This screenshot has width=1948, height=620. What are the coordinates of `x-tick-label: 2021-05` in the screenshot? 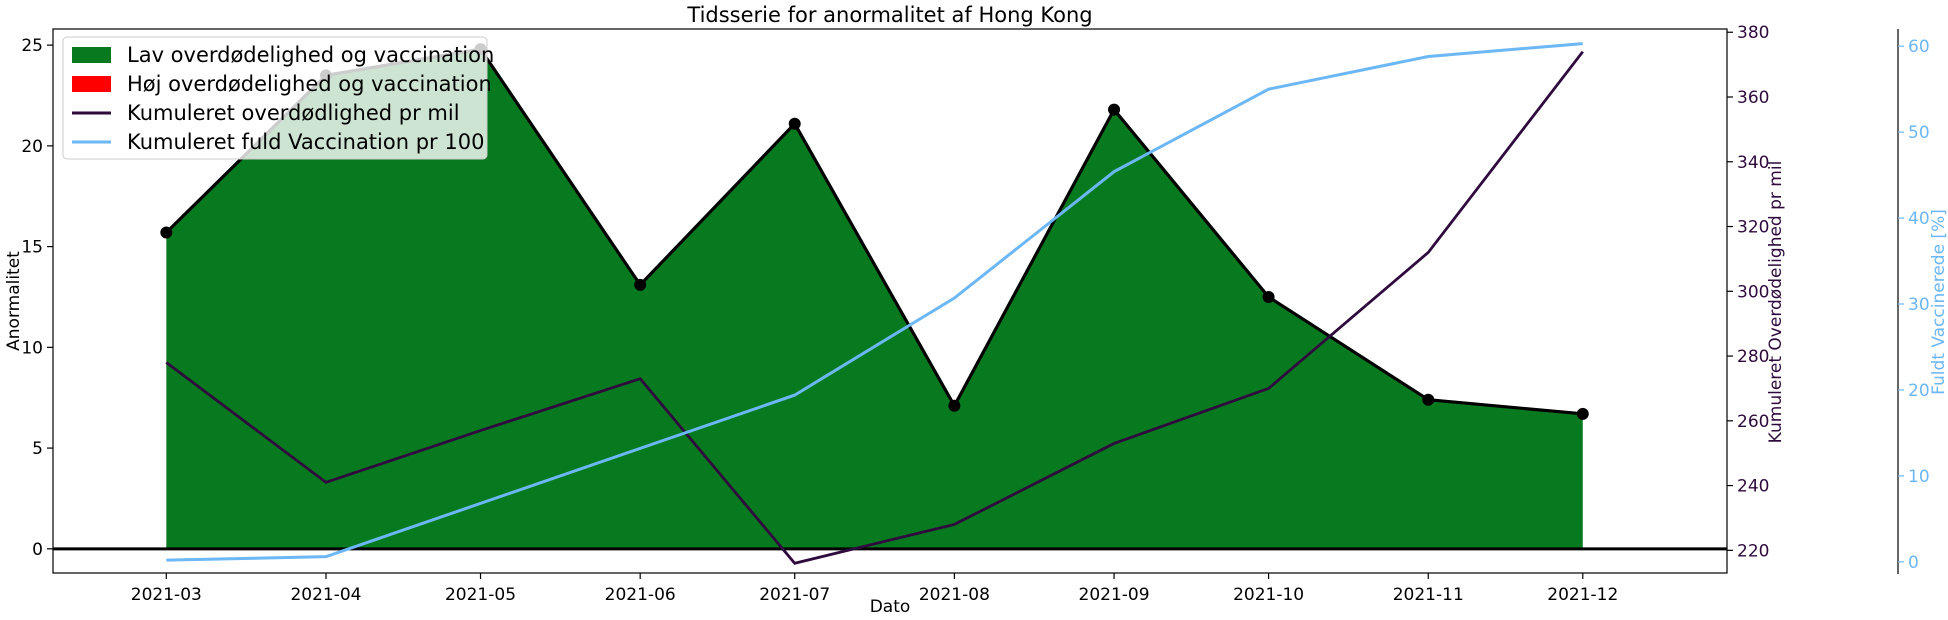 It's located at (480, 595).